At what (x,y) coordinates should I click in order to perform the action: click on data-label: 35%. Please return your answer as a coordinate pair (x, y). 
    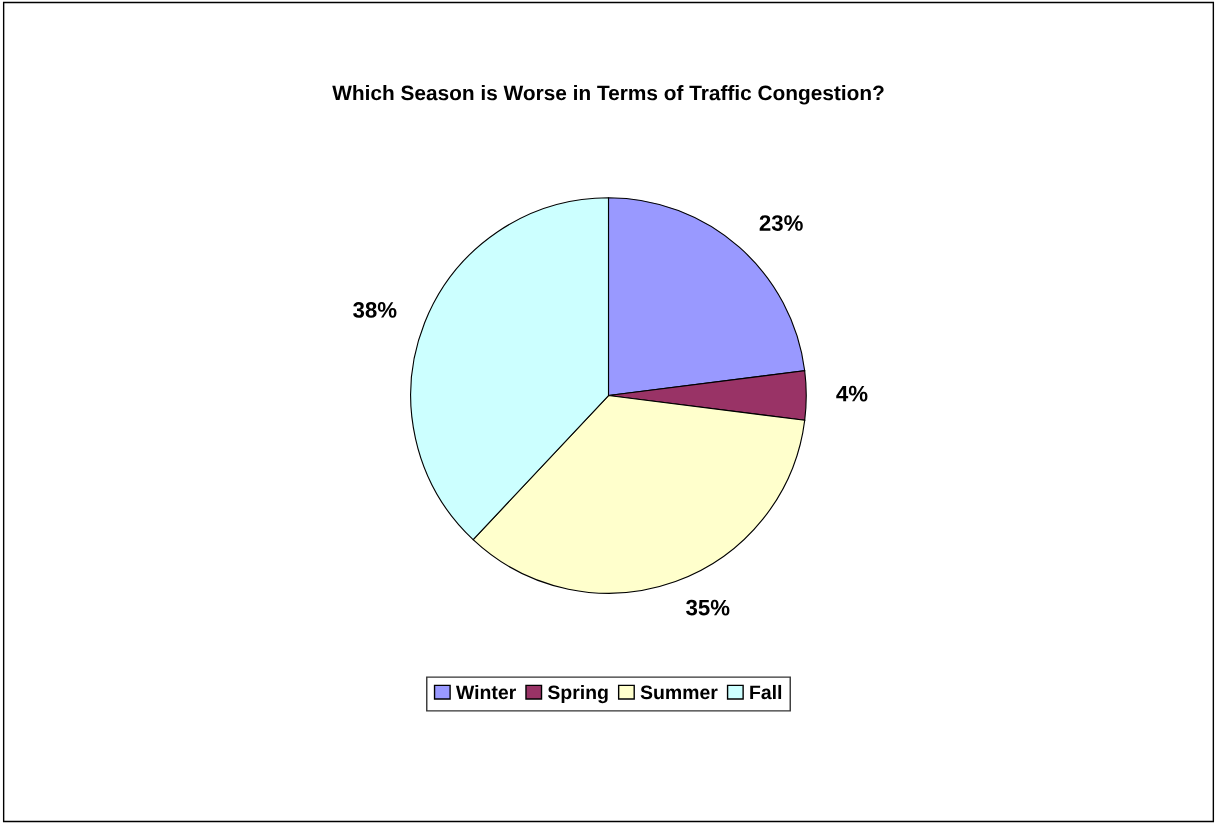
    Looking at the image, I should click on (708, 607).